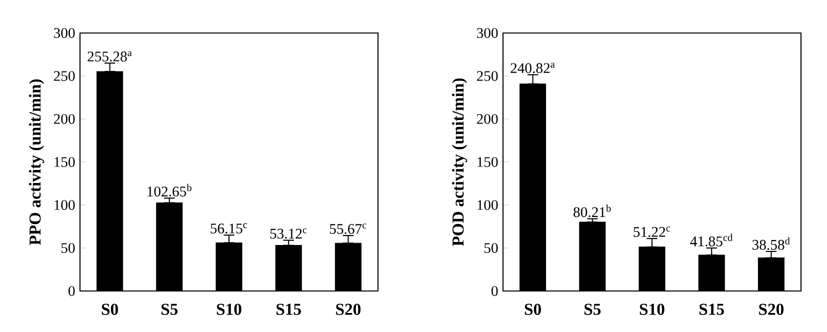 The width and height of the screenshot is (827, 332). What do you see at coordinates (460, 162) in the screenshot?
I see `y-axis-title: POD activity (unit/min)` at bounding box center [460, 162].